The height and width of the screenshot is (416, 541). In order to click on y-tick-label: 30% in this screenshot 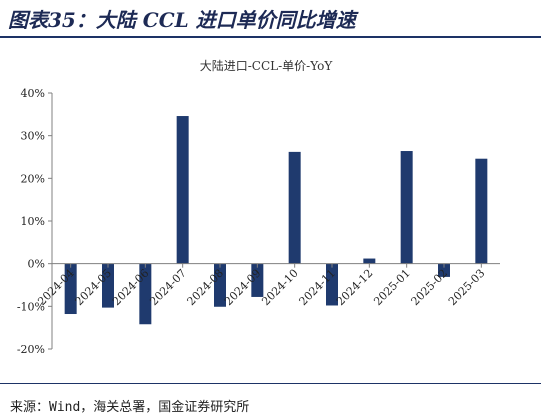, I will do `click(33, 136)`.